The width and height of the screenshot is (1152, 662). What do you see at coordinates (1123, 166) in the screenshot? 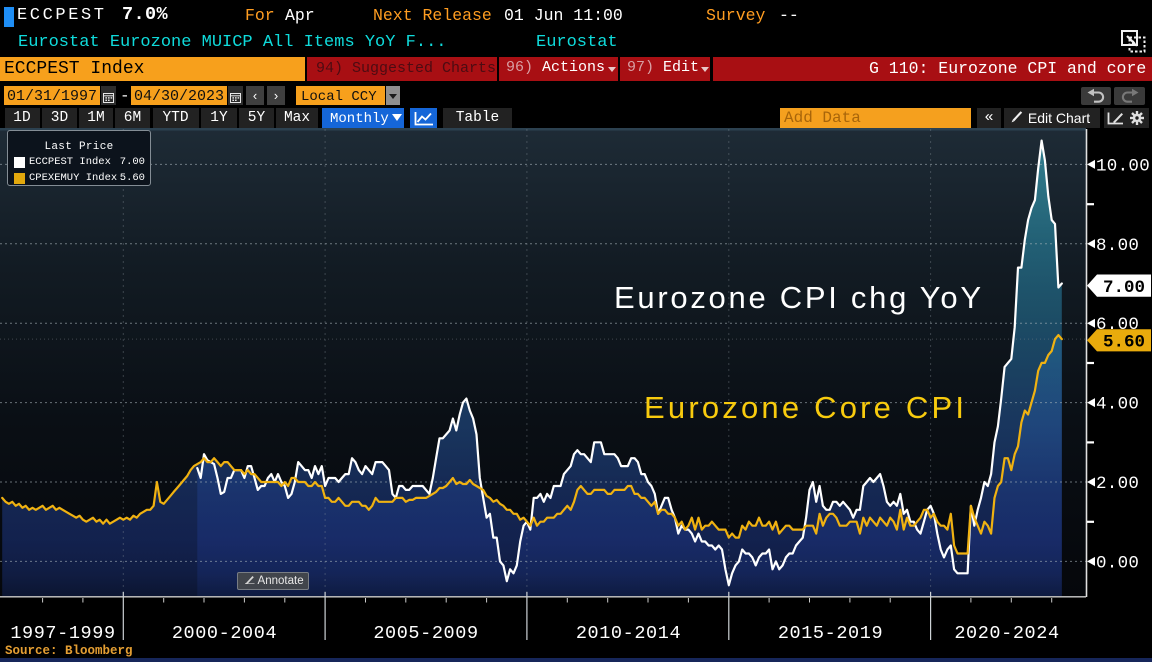
I see `svg-text: 10.00` at bounding box center [1123, 166].